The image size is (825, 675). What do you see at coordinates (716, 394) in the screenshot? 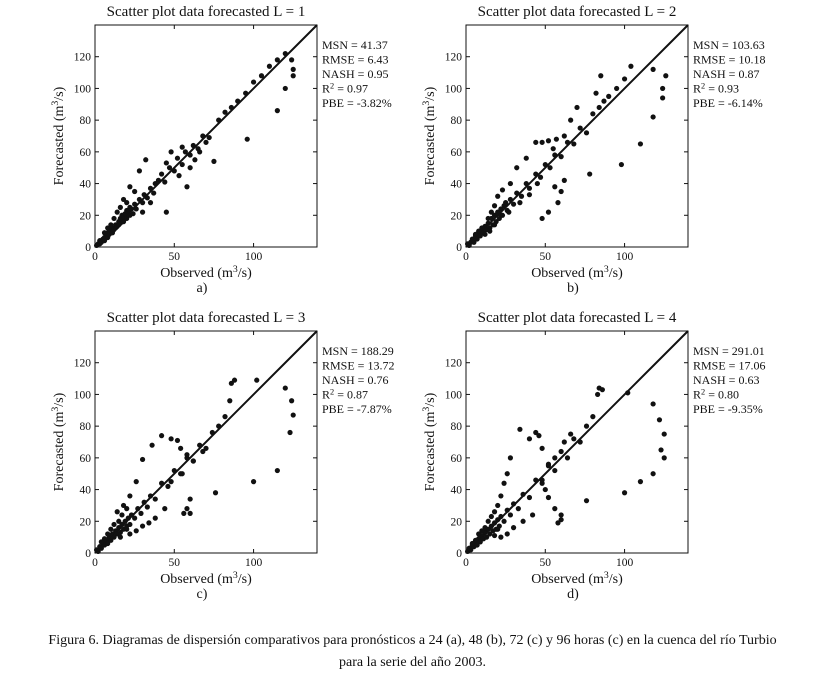
I see `stat-text: R2 = 0.80` at bounding box center [716, 394].